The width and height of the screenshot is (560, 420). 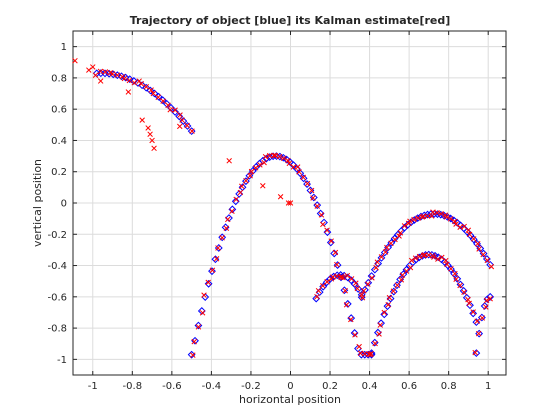 What do you see at coordinates (370, 386) in the screenshot?
I see `x-tick-label: 0.4` at bounding box center [370, 386].